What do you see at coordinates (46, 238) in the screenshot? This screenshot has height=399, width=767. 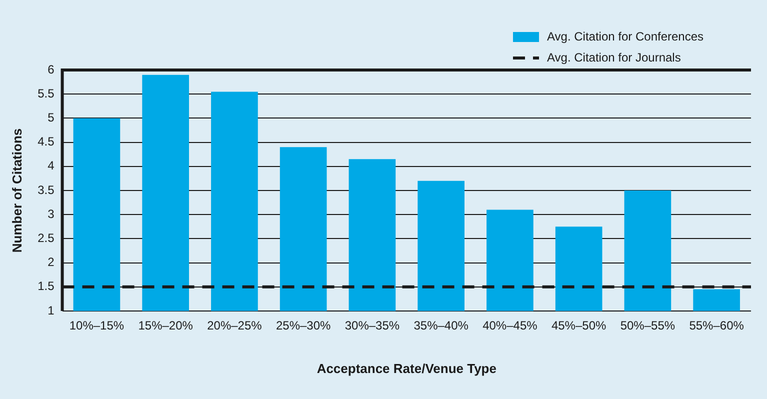 I see `y-tick-label: 2.5` at bounding box center [46, 238].